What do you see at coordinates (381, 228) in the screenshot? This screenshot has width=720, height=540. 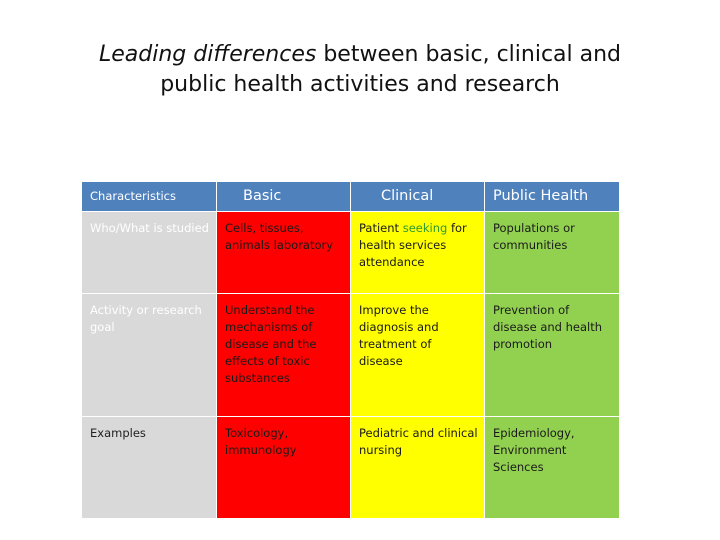 I see `clinical-text-start: Patient` at bounding box center [381, 228].